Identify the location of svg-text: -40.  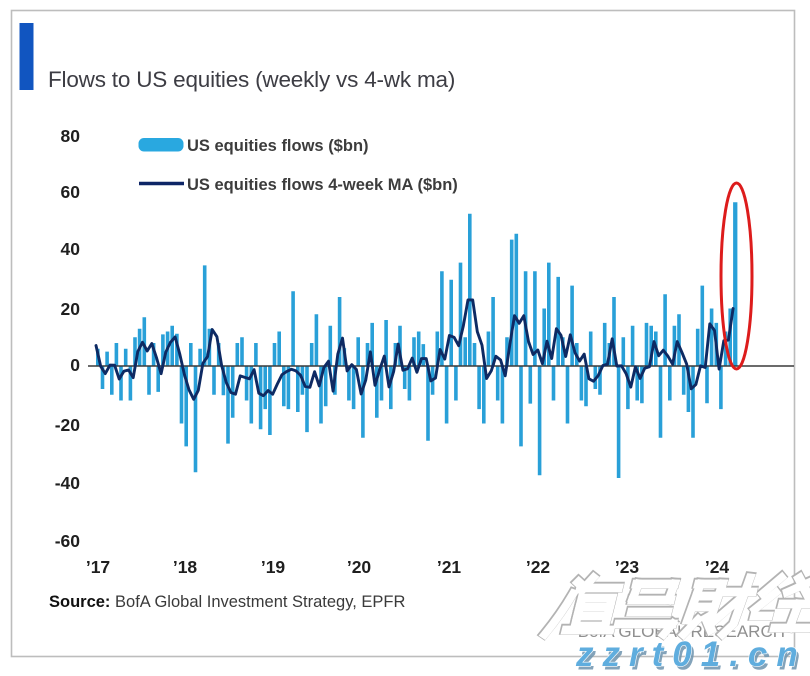
(68, 483).